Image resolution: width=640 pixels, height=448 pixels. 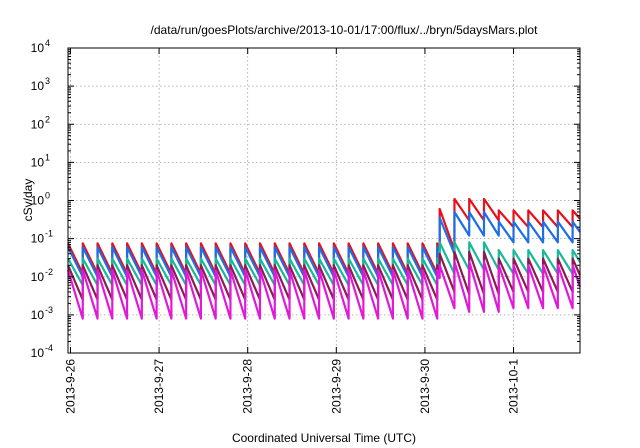 I want to click on y-tick-exponent: -3, so click(x=49, y=310).